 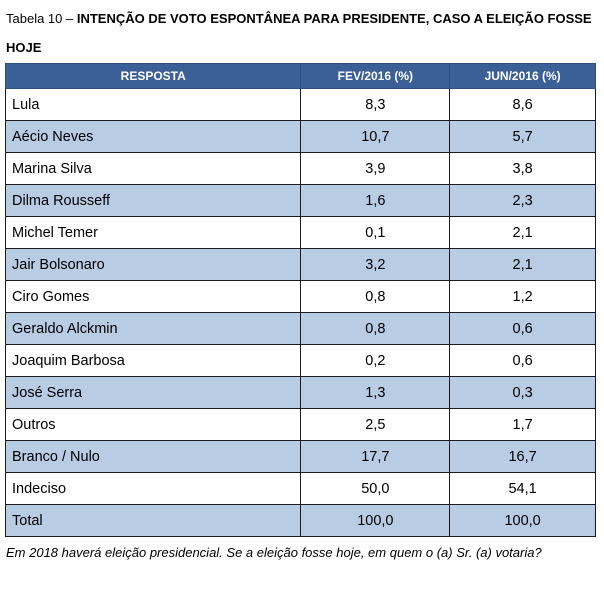 I want to click on cell-jun-2016: 16,7, so click(x=522, y=456).